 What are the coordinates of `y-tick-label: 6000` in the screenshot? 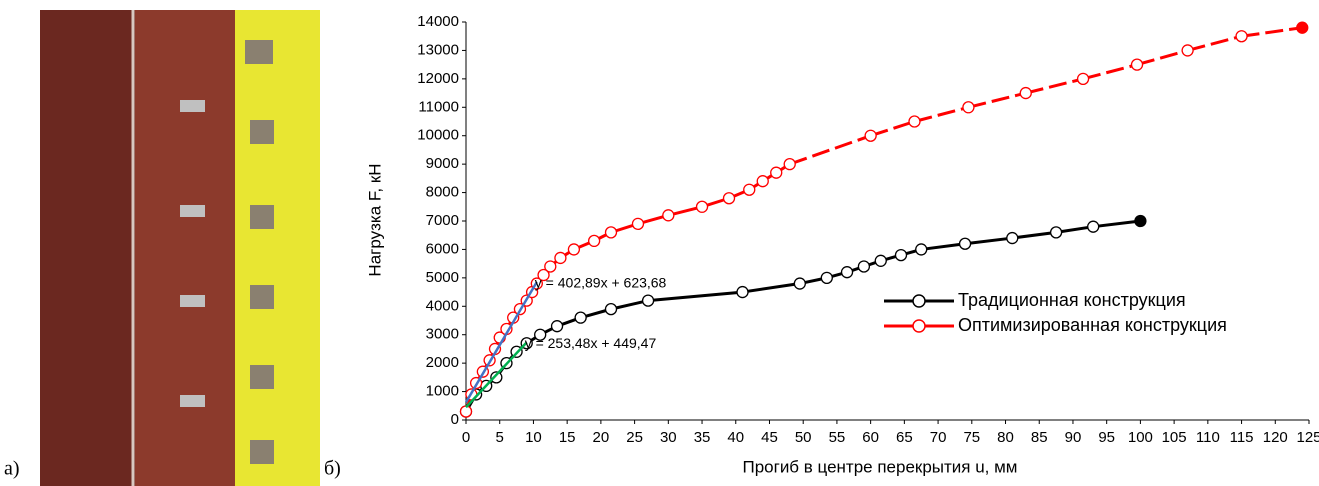 It's located at (442, 248).